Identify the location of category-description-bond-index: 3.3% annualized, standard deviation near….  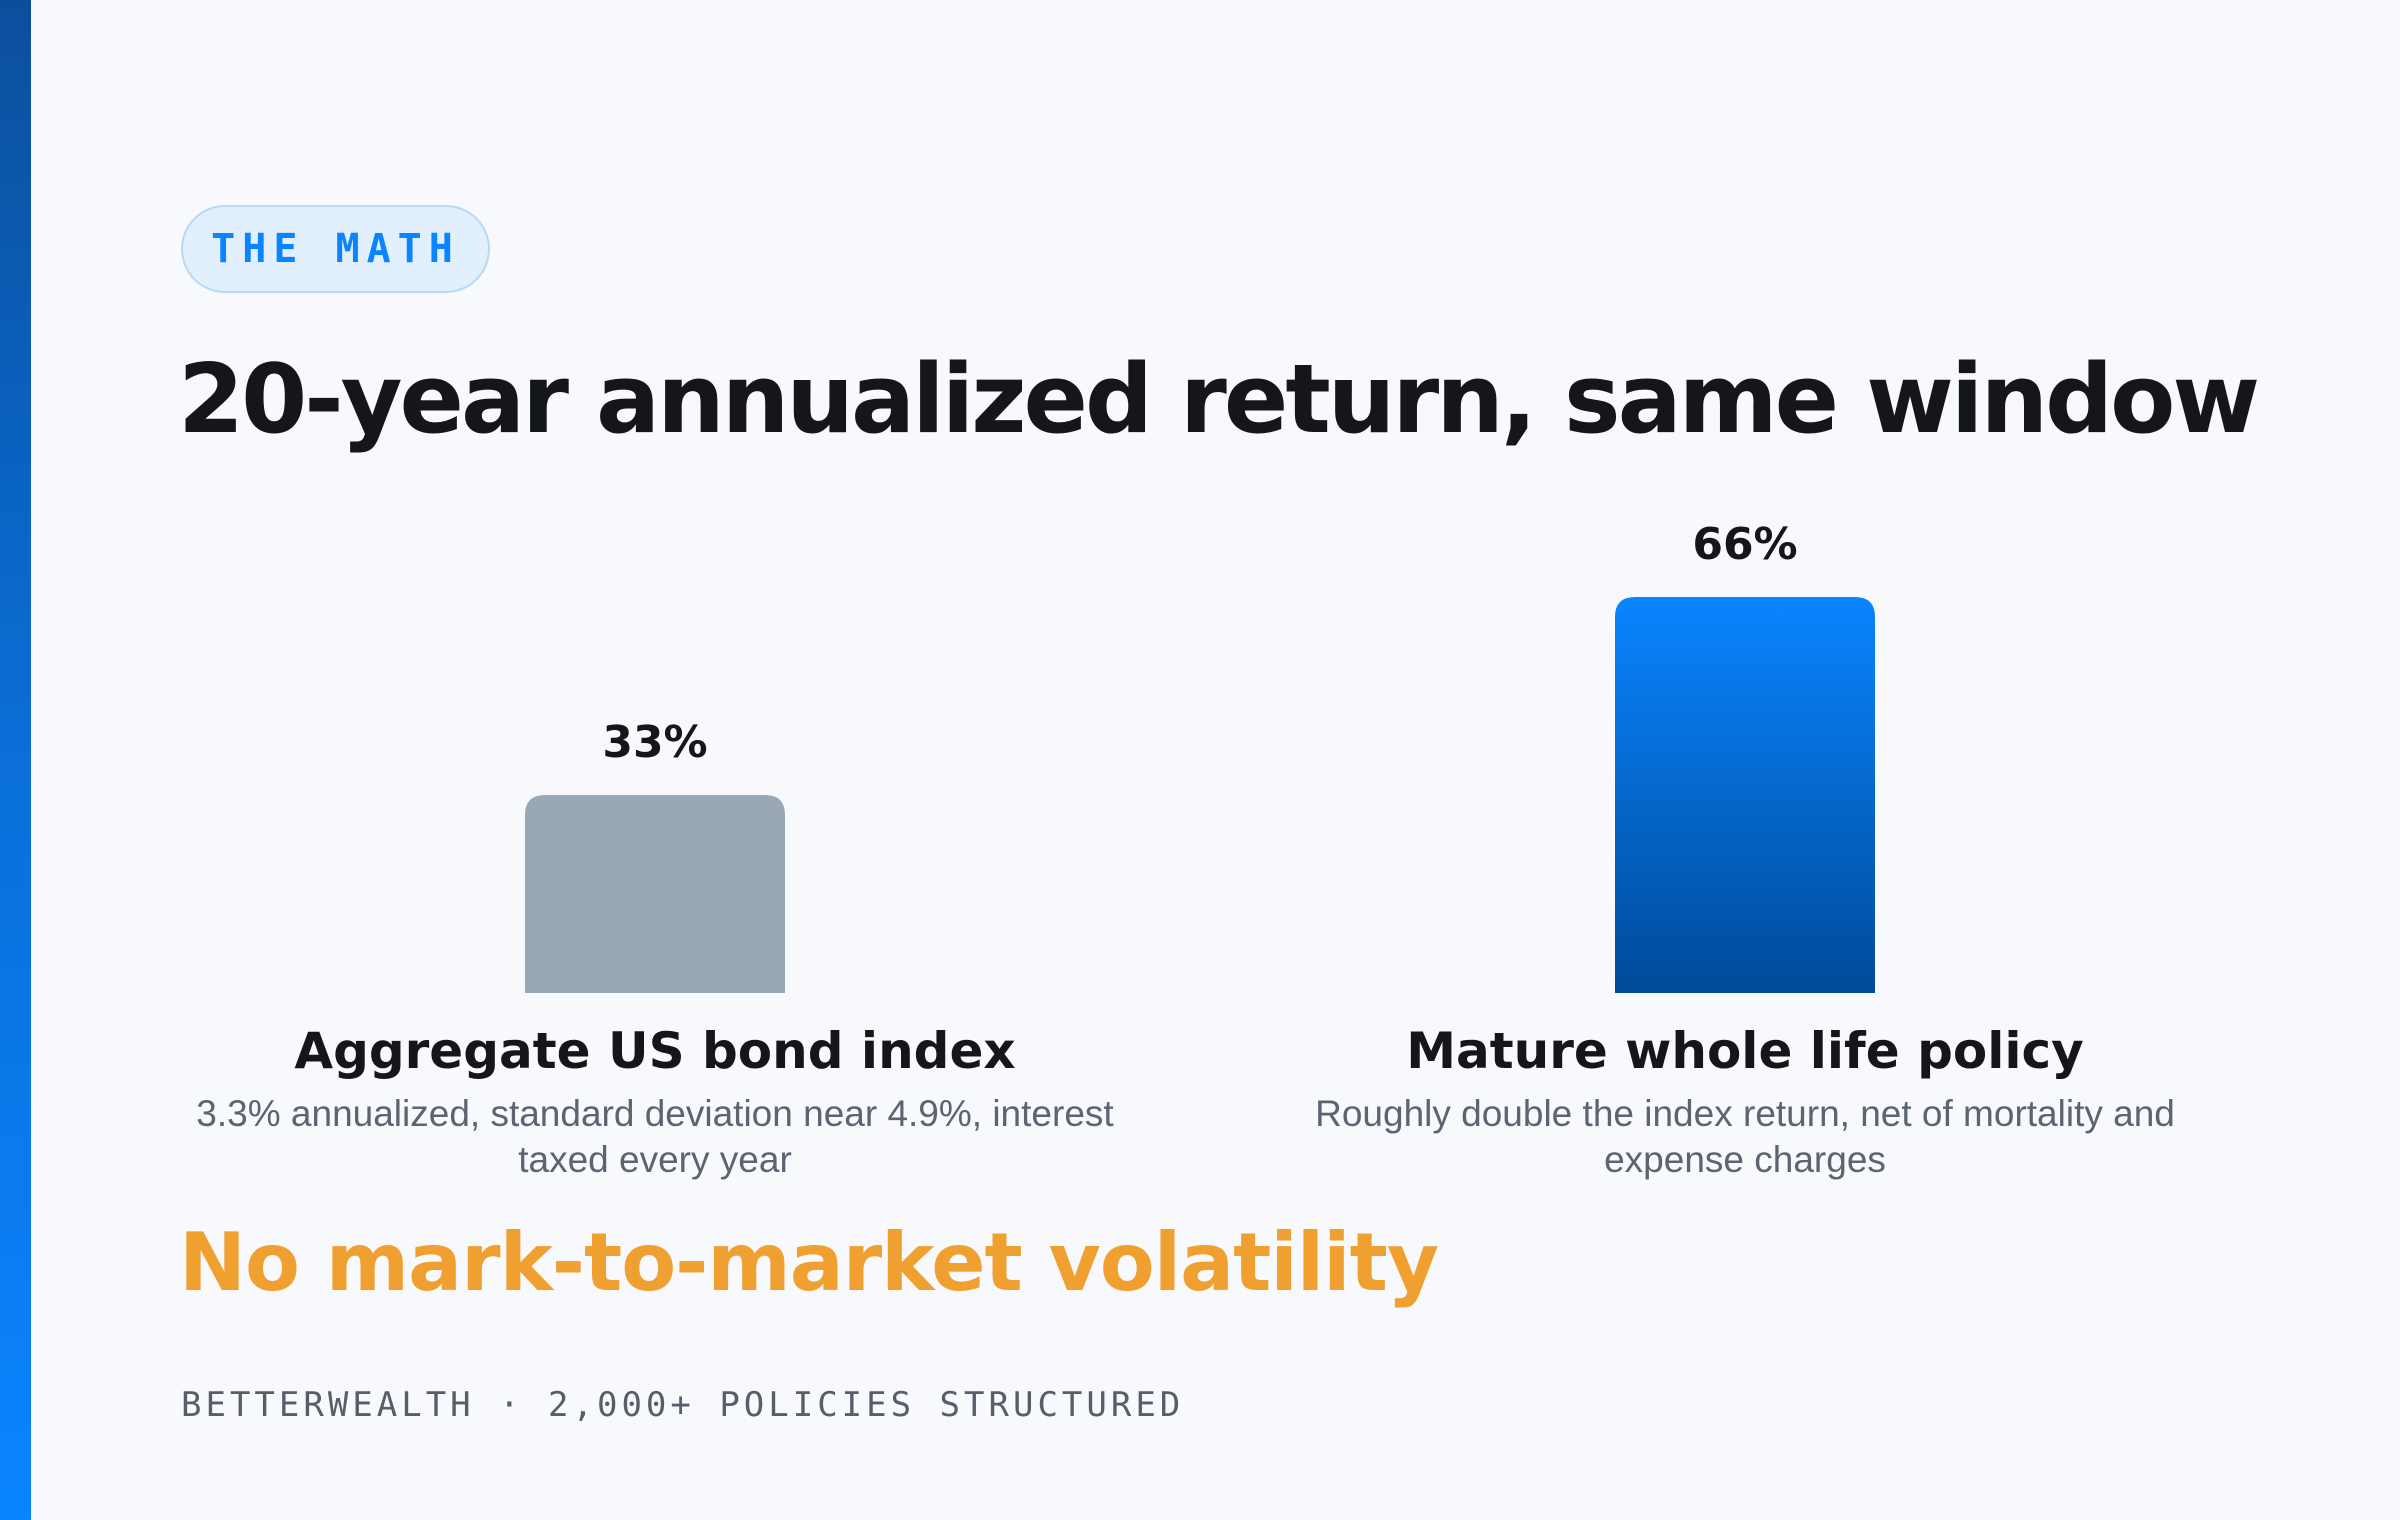
(655, 1136).